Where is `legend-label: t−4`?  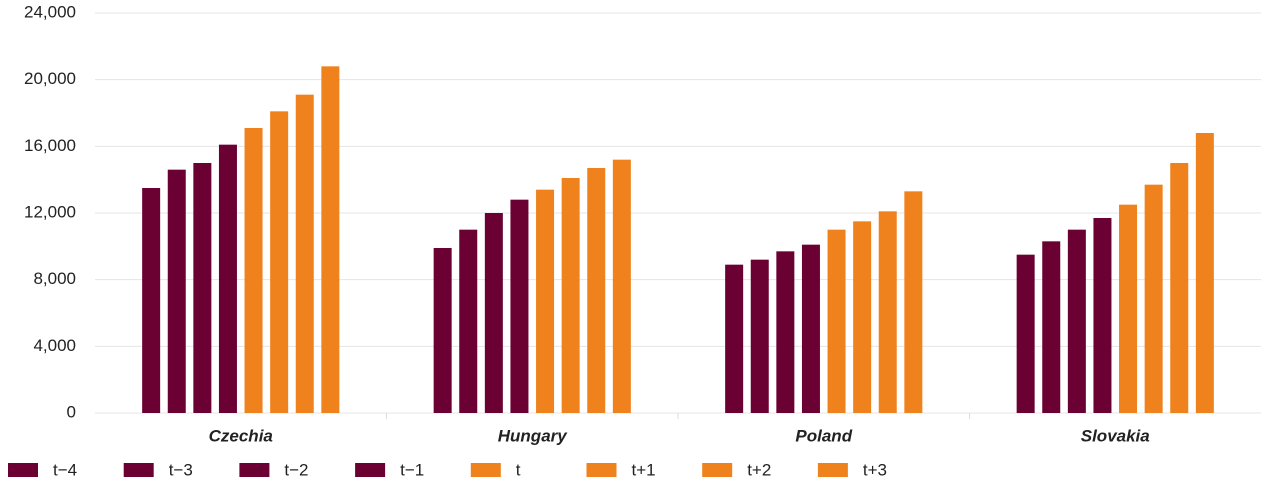 legend-label: t−4 is located at coordinates (65, 469).